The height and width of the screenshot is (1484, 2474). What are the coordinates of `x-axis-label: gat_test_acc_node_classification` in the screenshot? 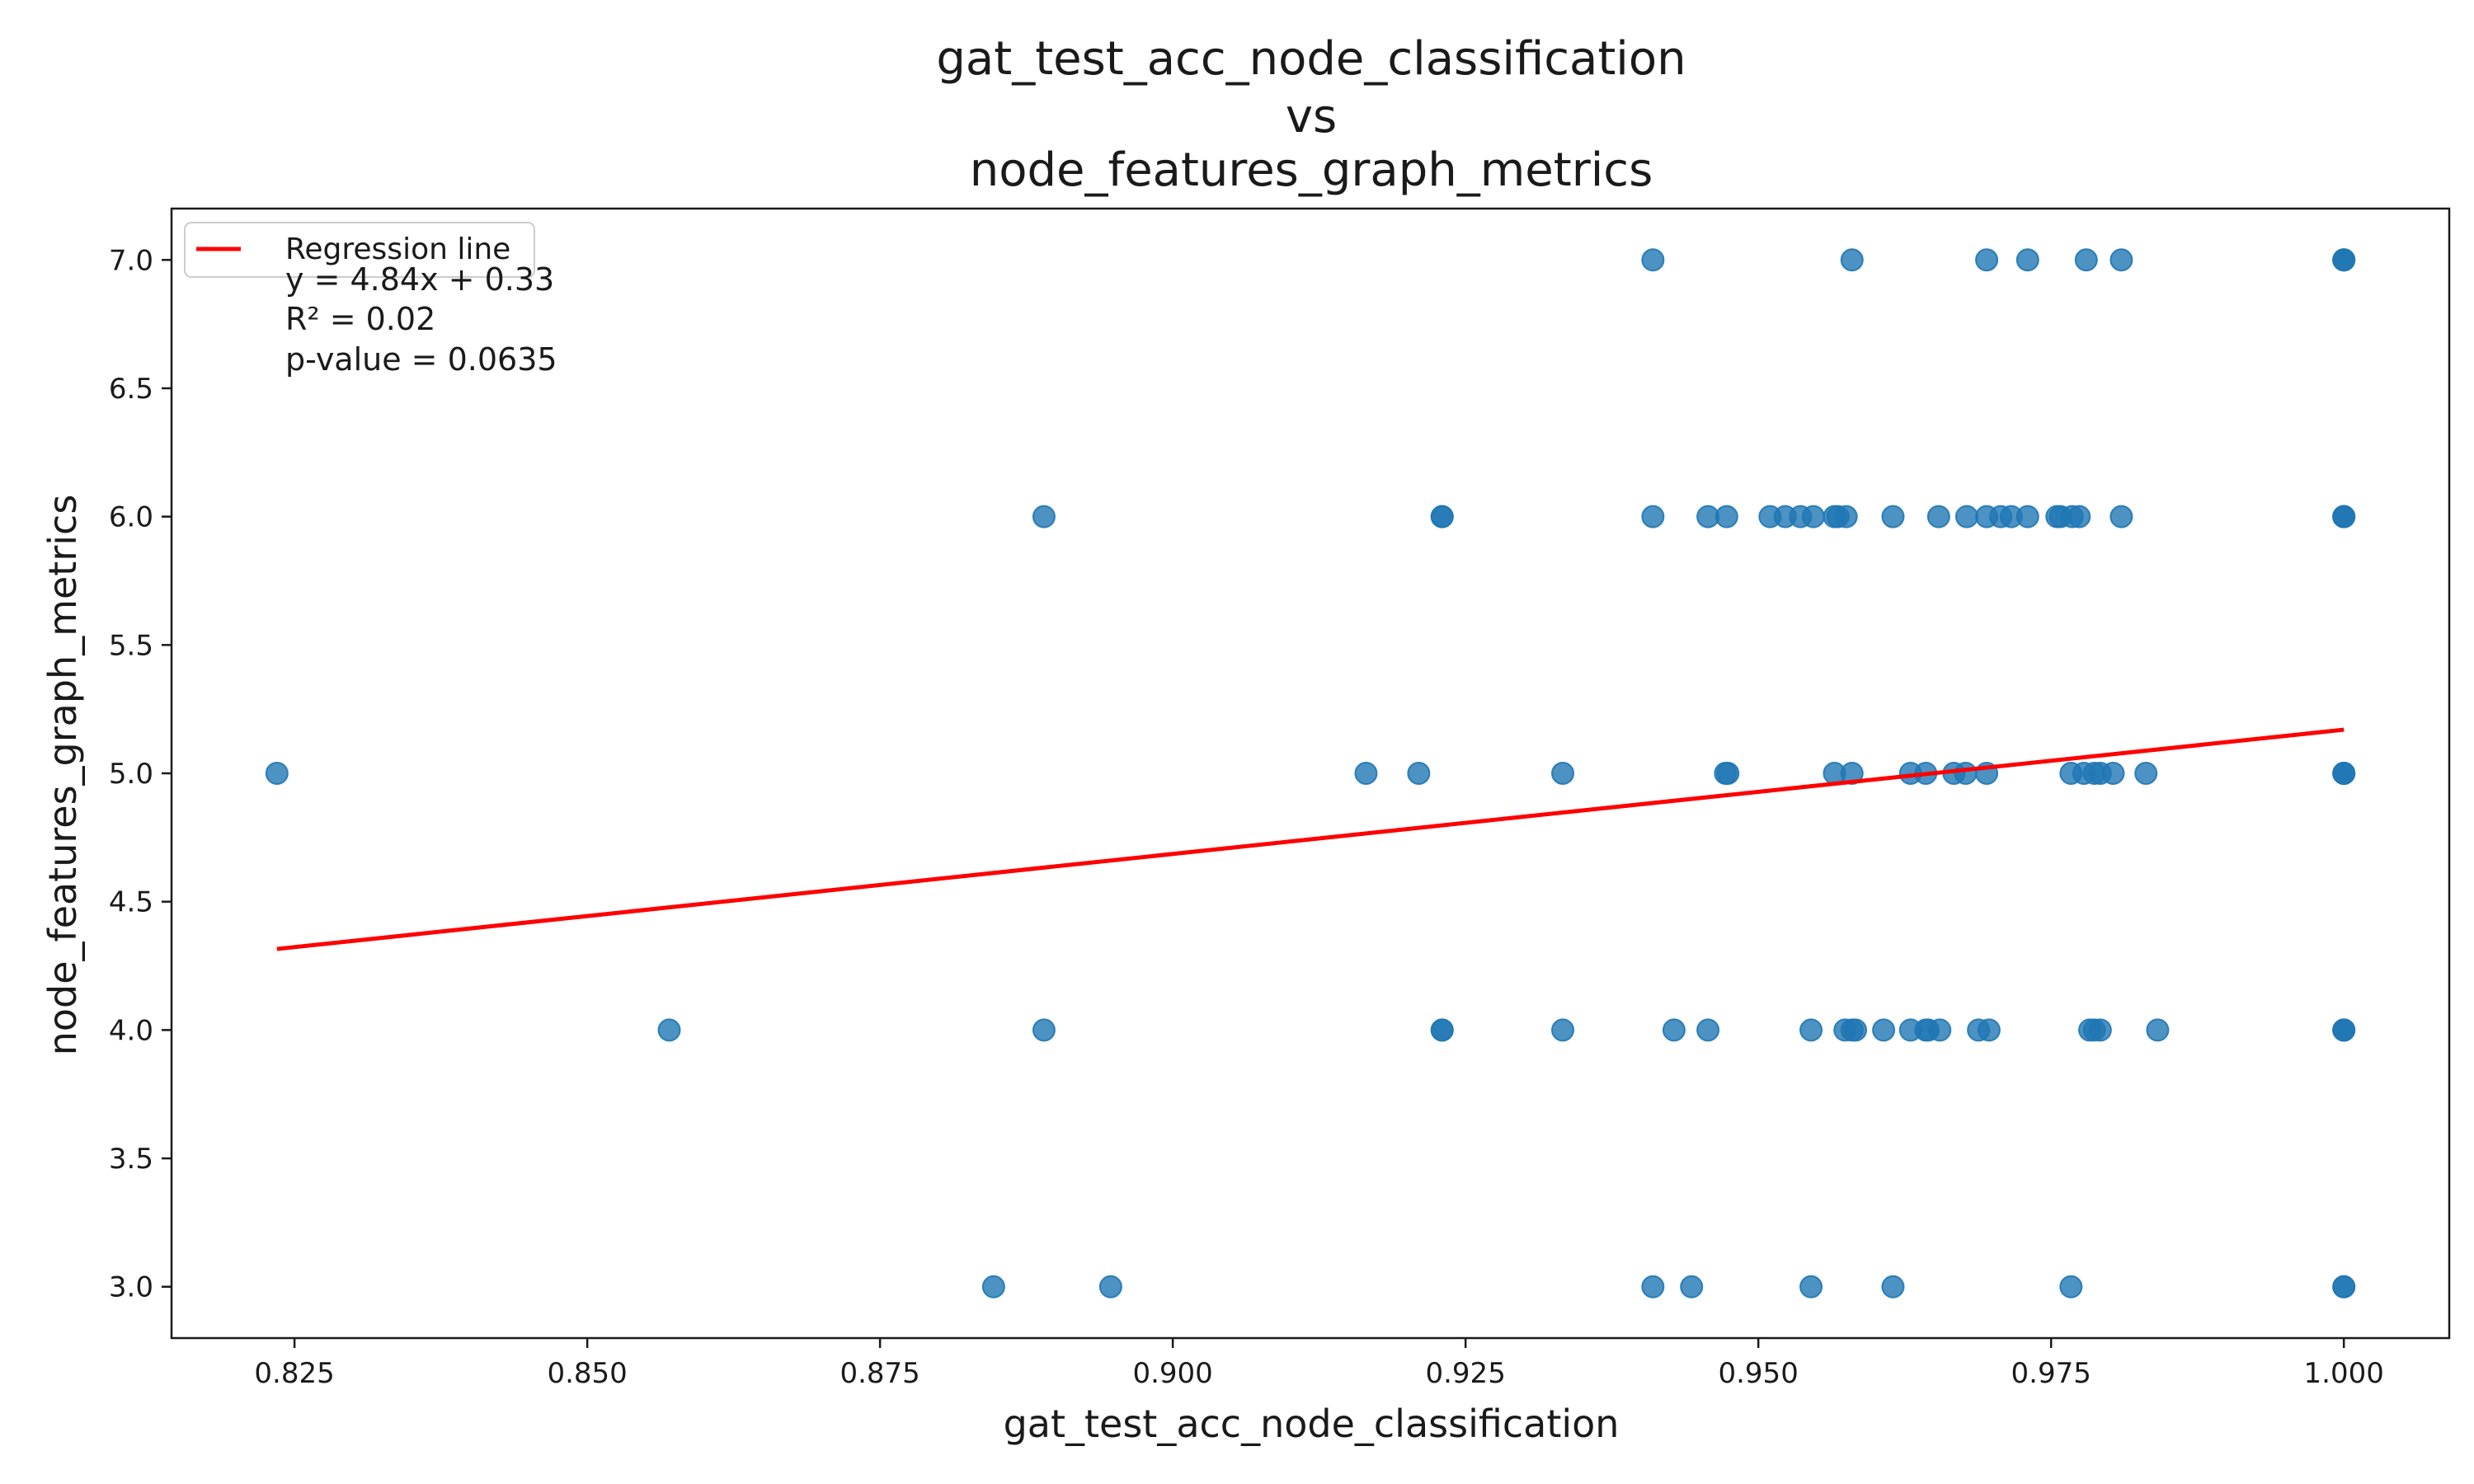 It's located at (1312, 1424).